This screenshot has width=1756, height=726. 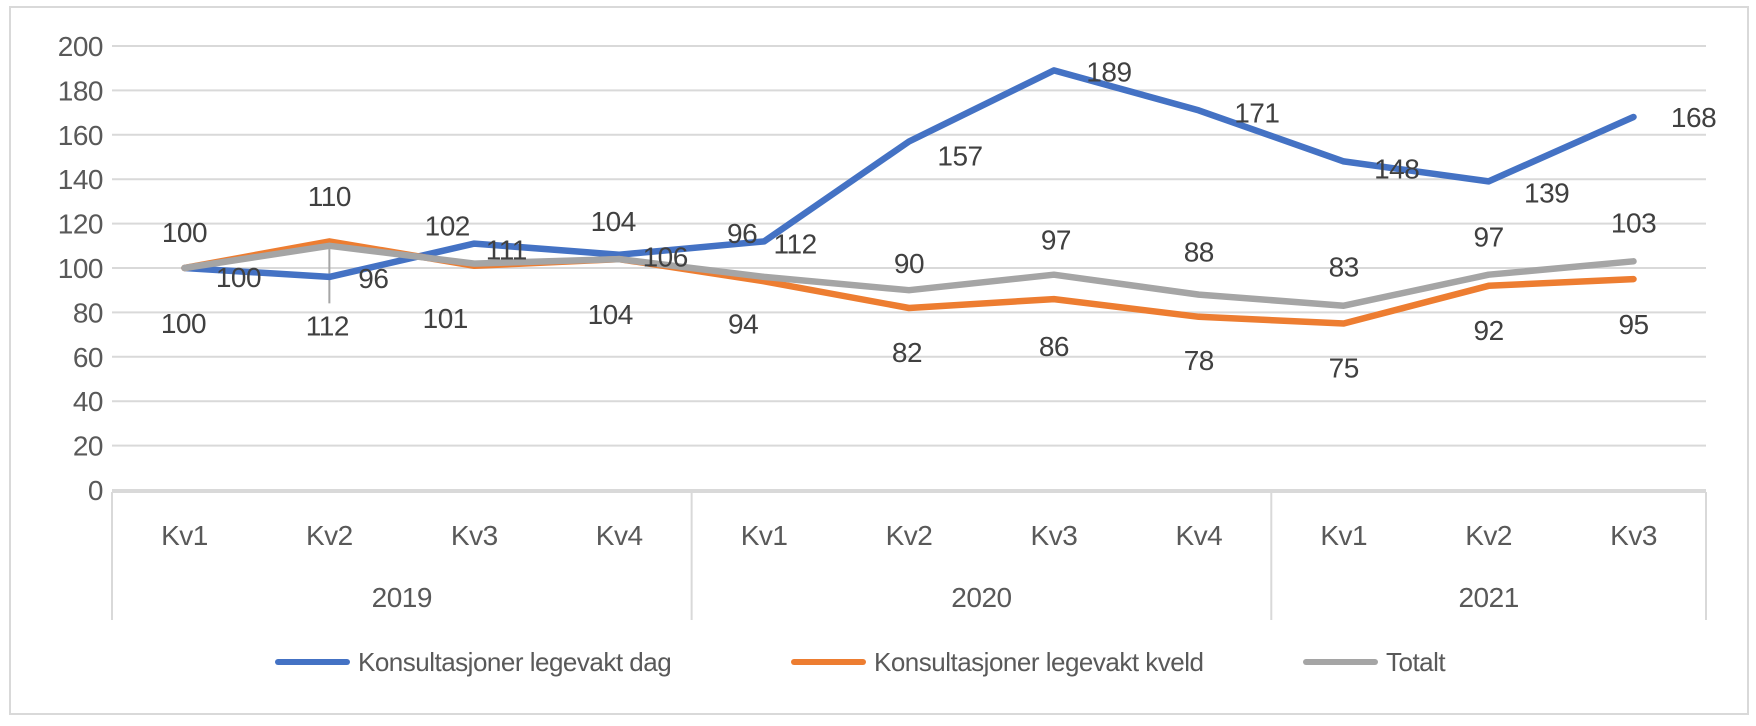 What do you see at coordinates (1633, 222) in the screenshot?
I see `data-label-totalt: 103` at bounding box center [1633, 222].